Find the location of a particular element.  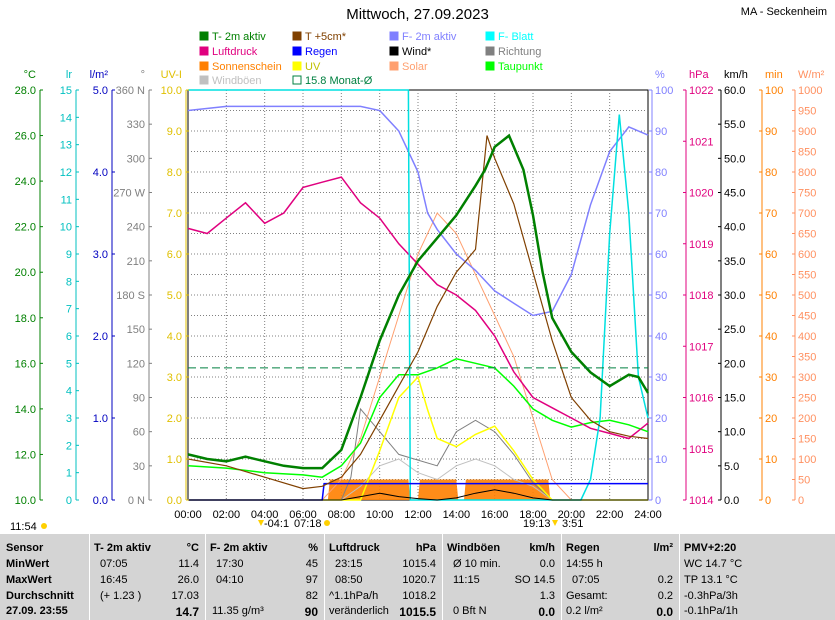

axis-lm2-tick-label: 3.0 is located at coordinates (100, 255).